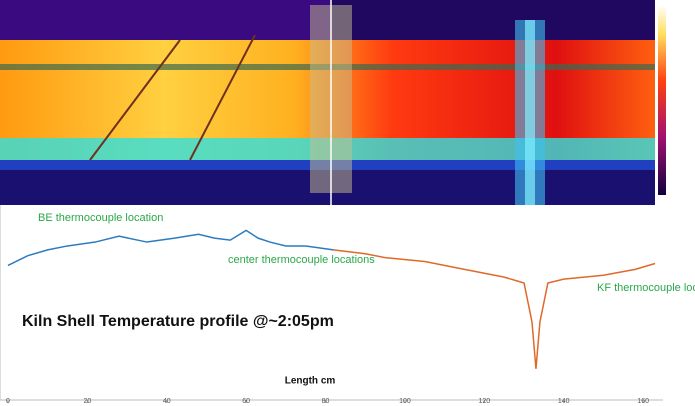 Image resolution: width=695 pixels, height=406 pixels. Describe the element at coordinates (405, 401) in the screenshot. I see `x-tick-label: 100` at that location.